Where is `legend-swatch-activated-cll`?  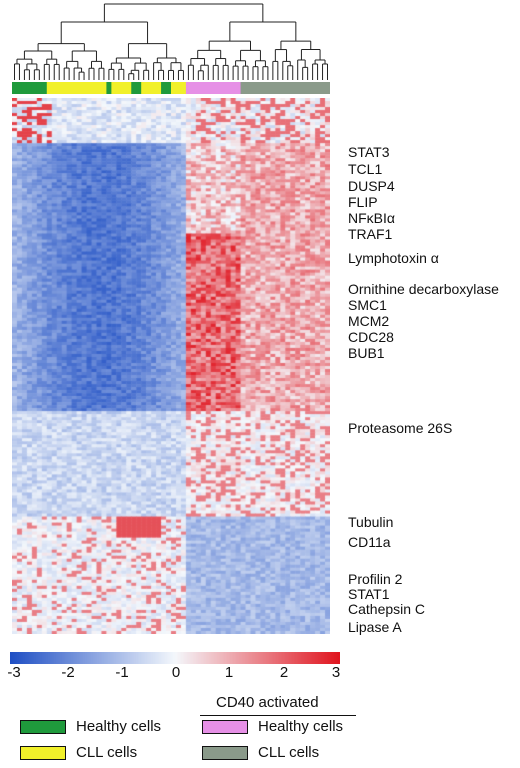
legend-swatch-activated-cll is located at coordinates (225, 752).